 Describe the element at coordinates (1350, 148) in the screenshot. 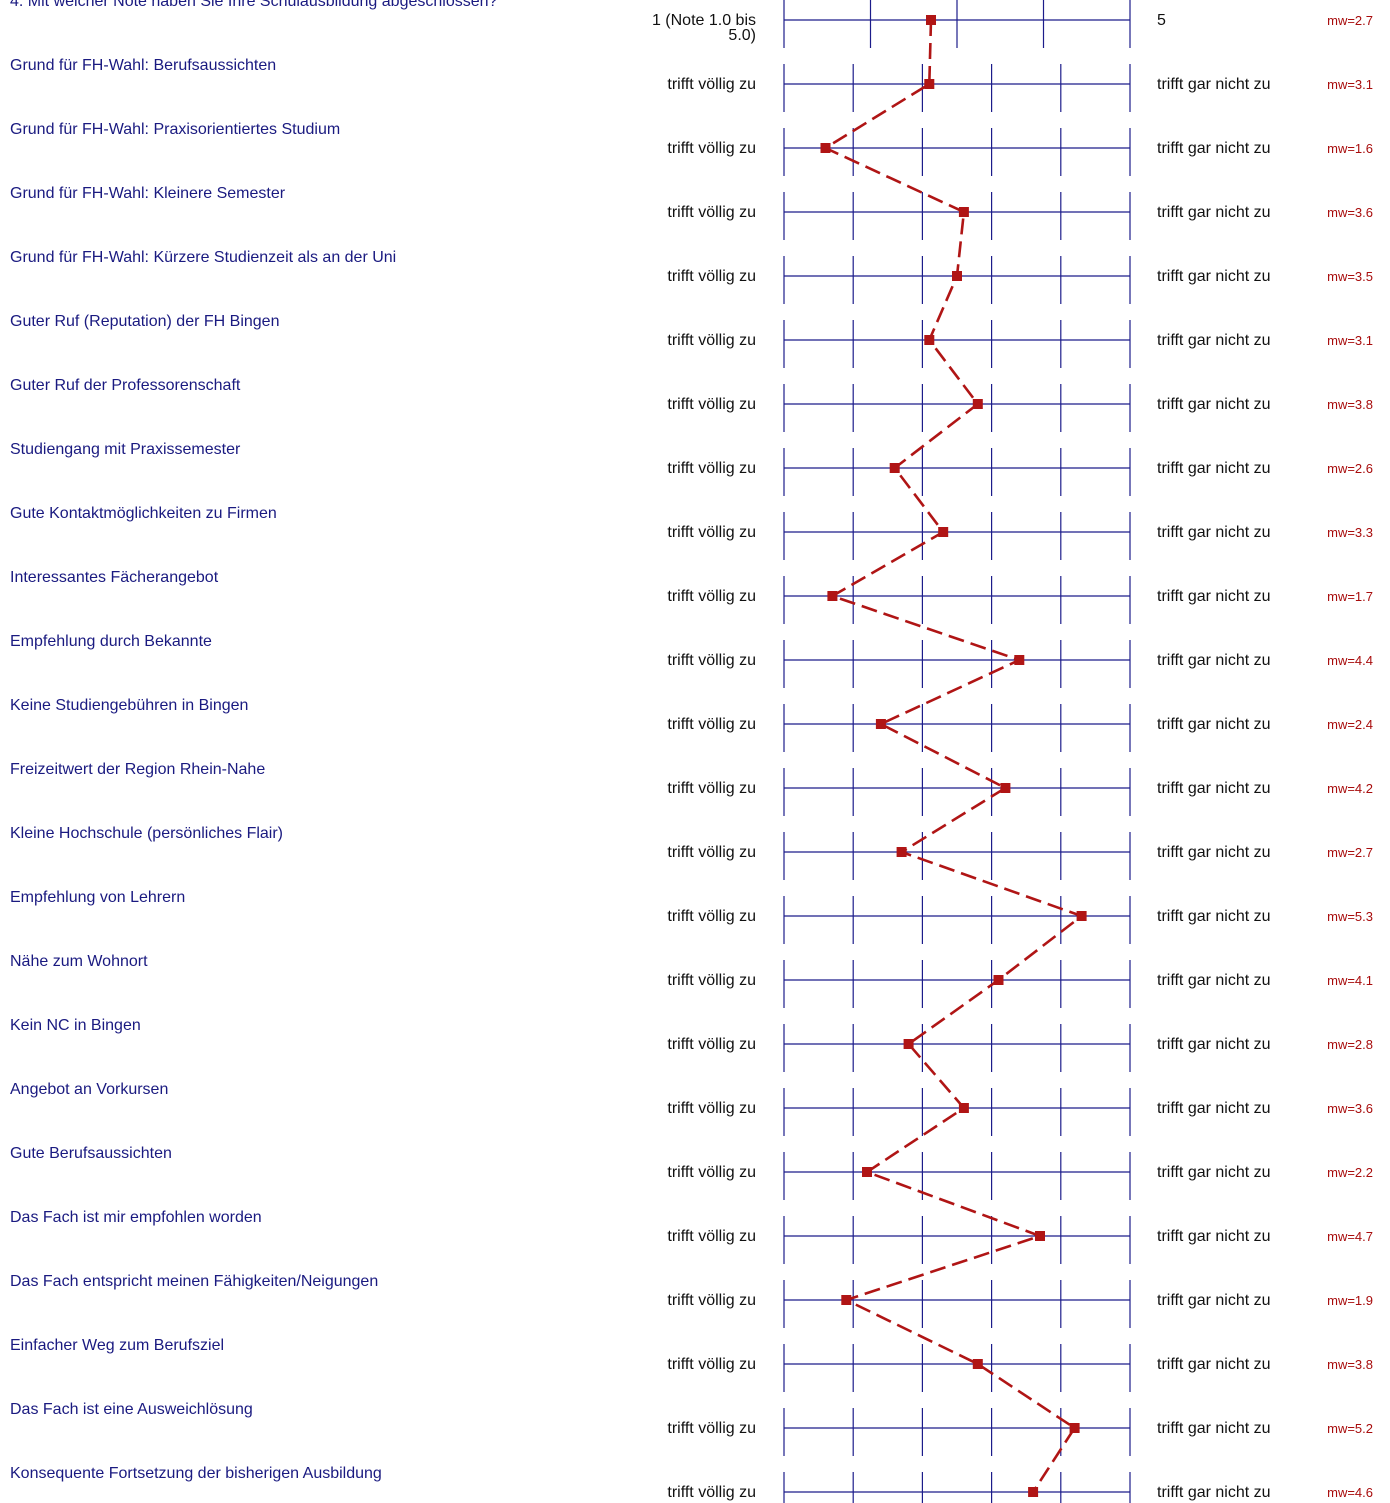

I see `mean-value-label: mw=1.6` at that location.